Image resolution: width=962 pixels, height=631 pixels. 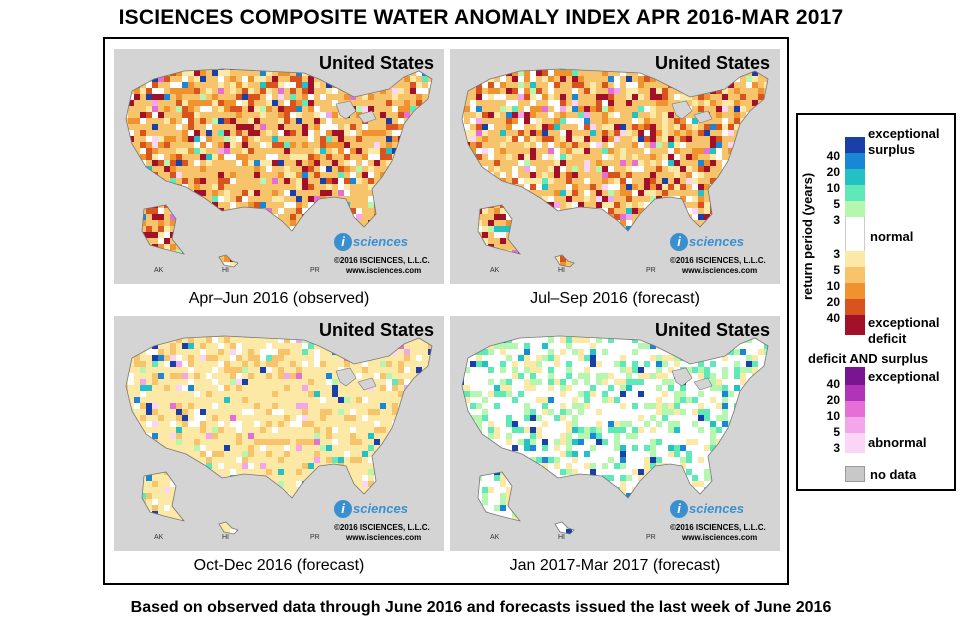 I want to click on tick-deficit-40: 40, so click(x=833, y=318).